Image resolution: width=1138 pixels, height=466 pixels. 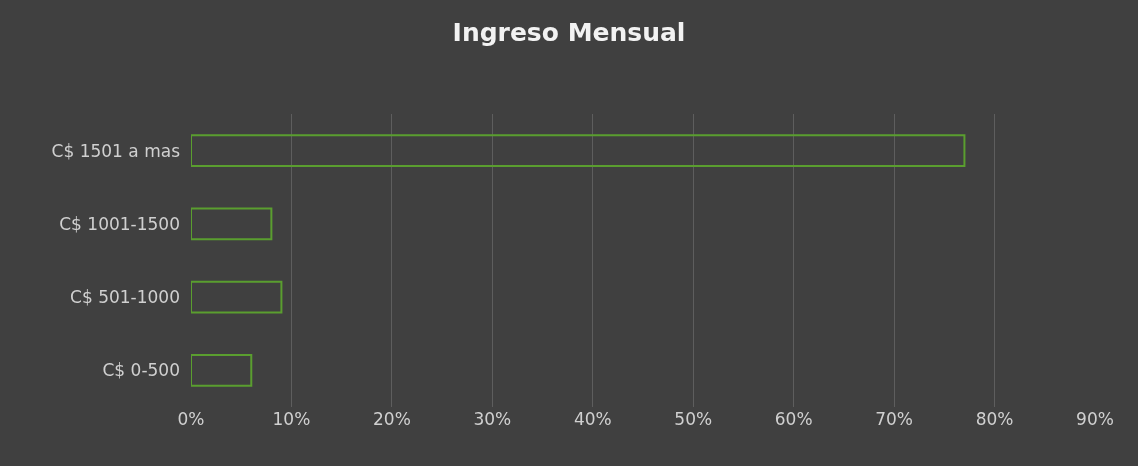 What do you see at coordinates (191, 419) in the screenshot?
I see `x-tick-label: 0%` at bounding box center [191, 419].